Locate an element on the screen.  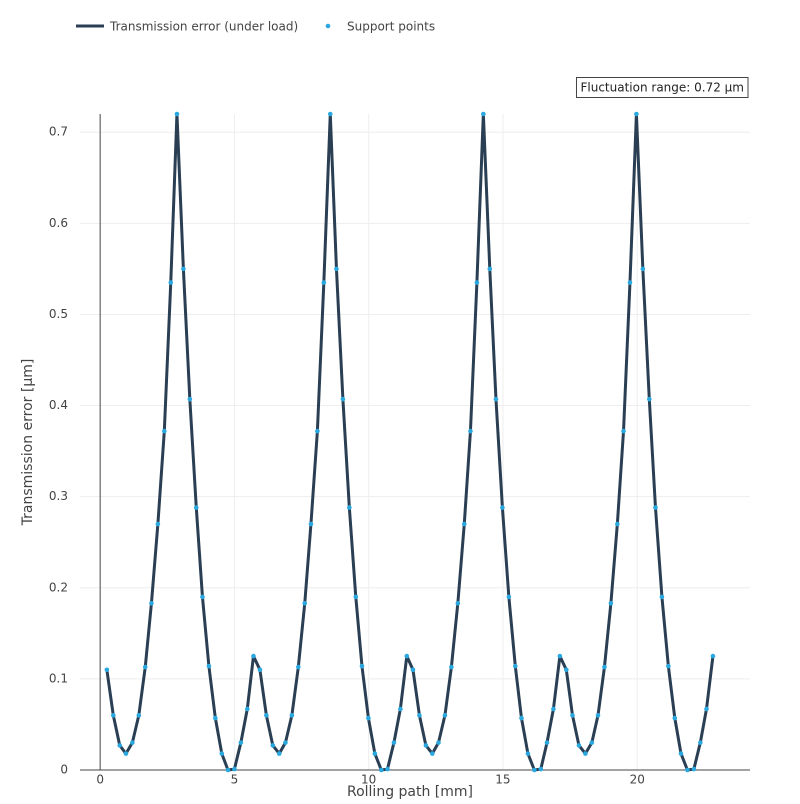
y-tick-label: 0.4 is located at coordinates (58, 405).